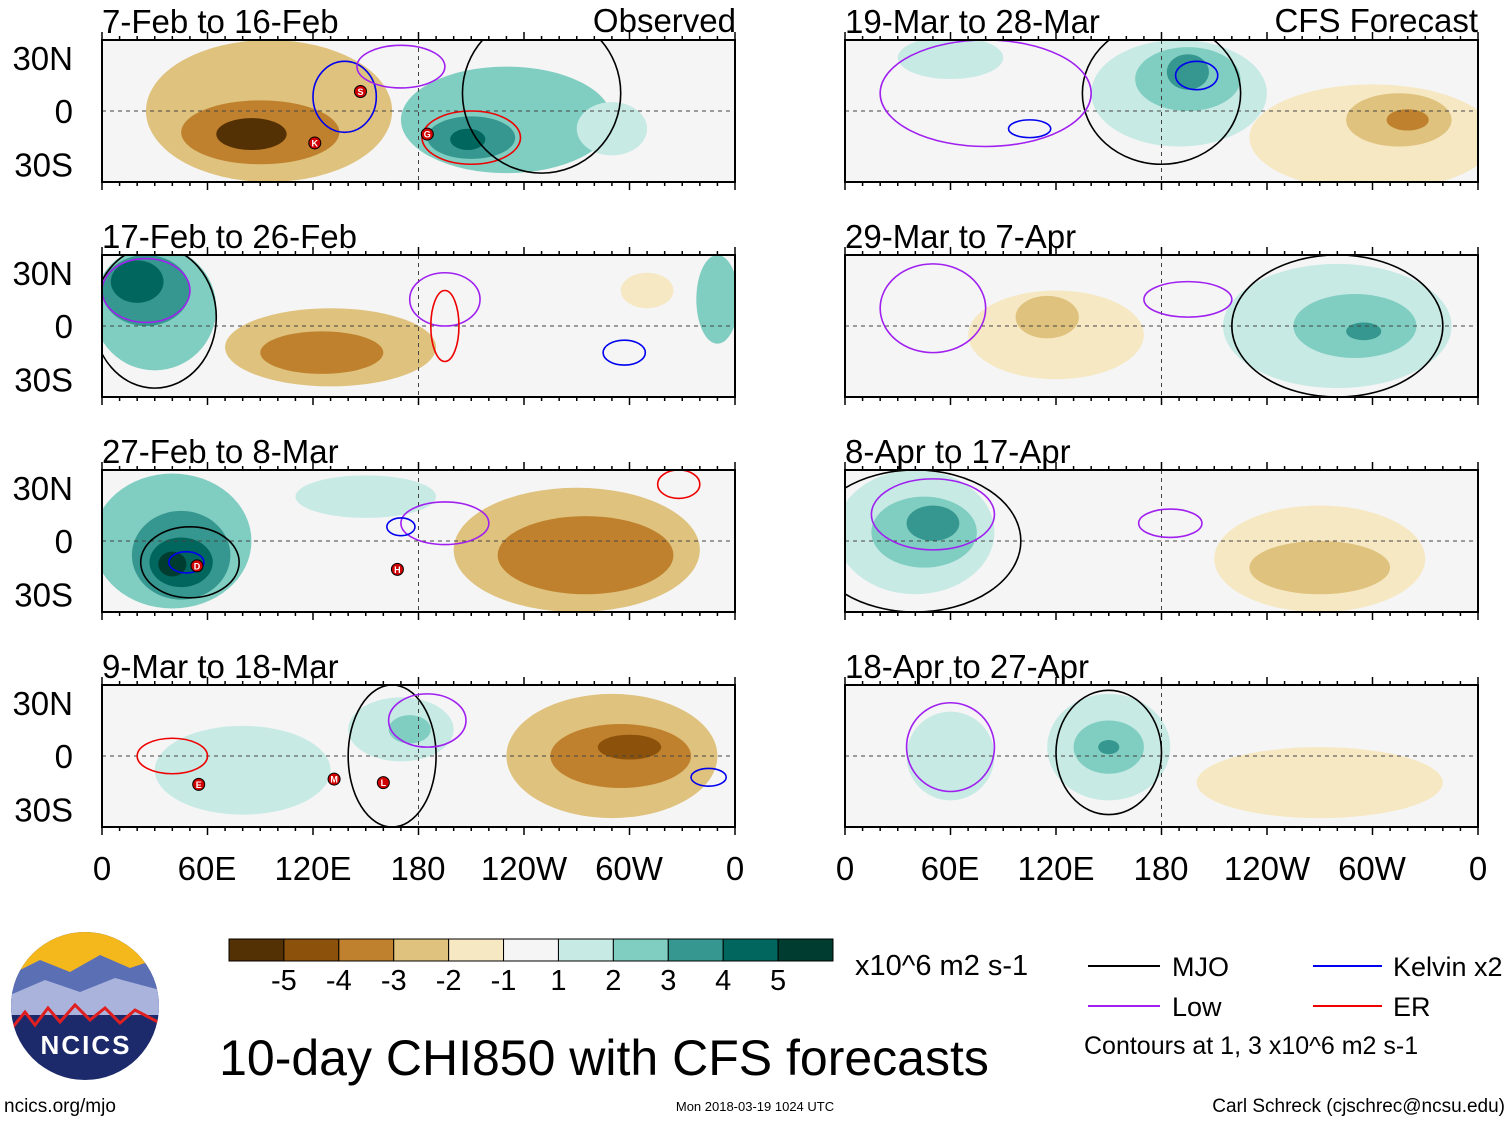  What do you see at coordinates (418, 111) in the screenshot?
I see `panel-field: K S G` at bounding box center [418, 111].